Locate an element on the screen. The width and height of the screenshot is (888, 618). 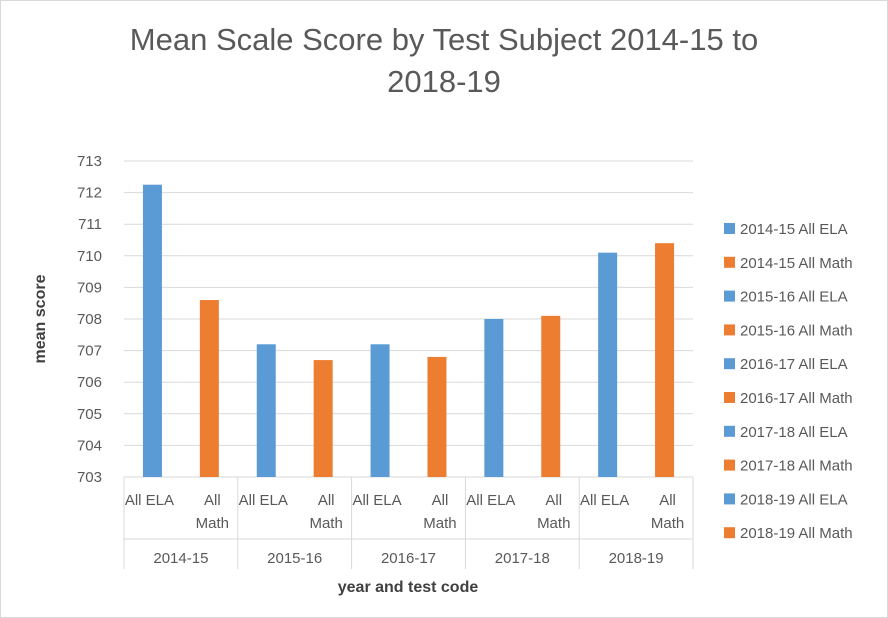
legend-entry: 2017-18 All Math is located at coordinates (796, 466).